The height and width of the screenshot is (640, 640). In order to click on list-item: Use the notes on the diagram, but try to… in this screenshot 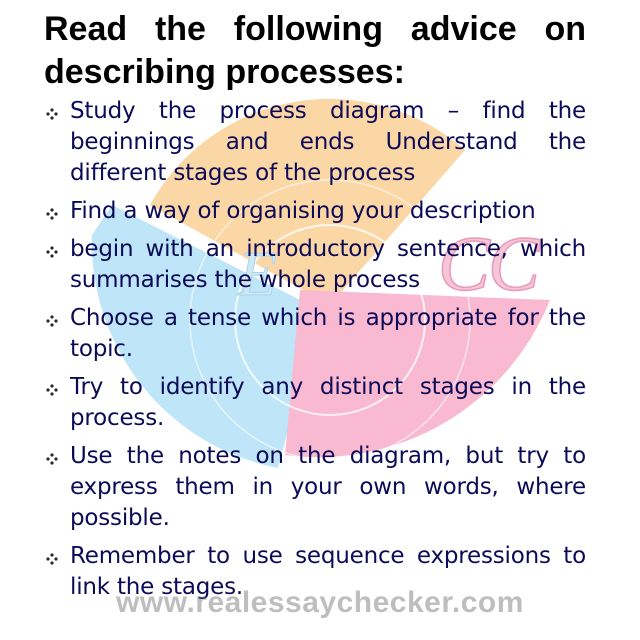, I will do `click(315, 487)`.